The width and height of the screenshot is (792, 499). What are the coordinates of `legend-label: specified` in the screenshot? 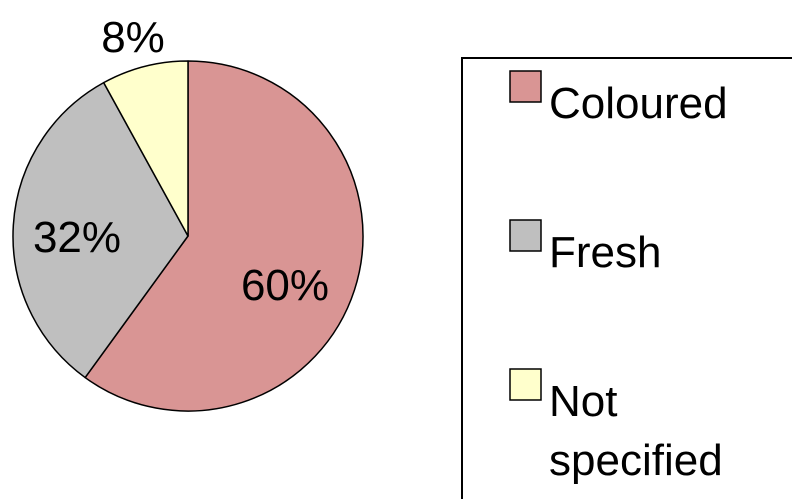 It's located at (636, 460).